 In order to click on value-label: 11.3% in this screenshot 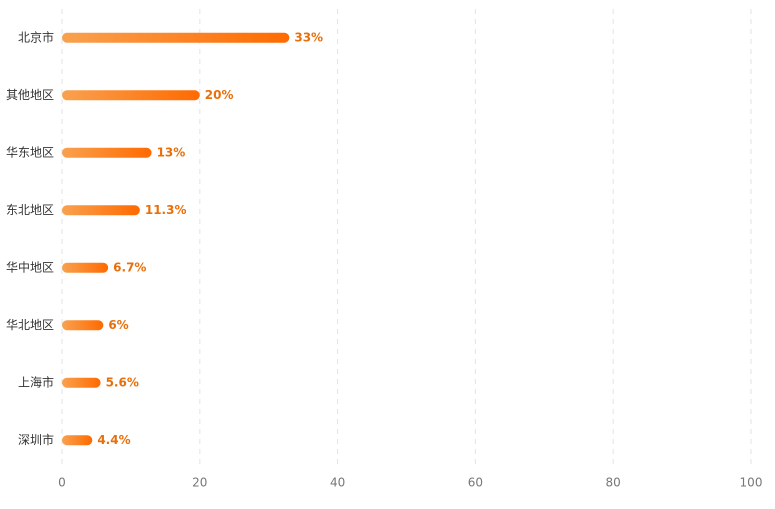, I will do `click(166, 210)`.